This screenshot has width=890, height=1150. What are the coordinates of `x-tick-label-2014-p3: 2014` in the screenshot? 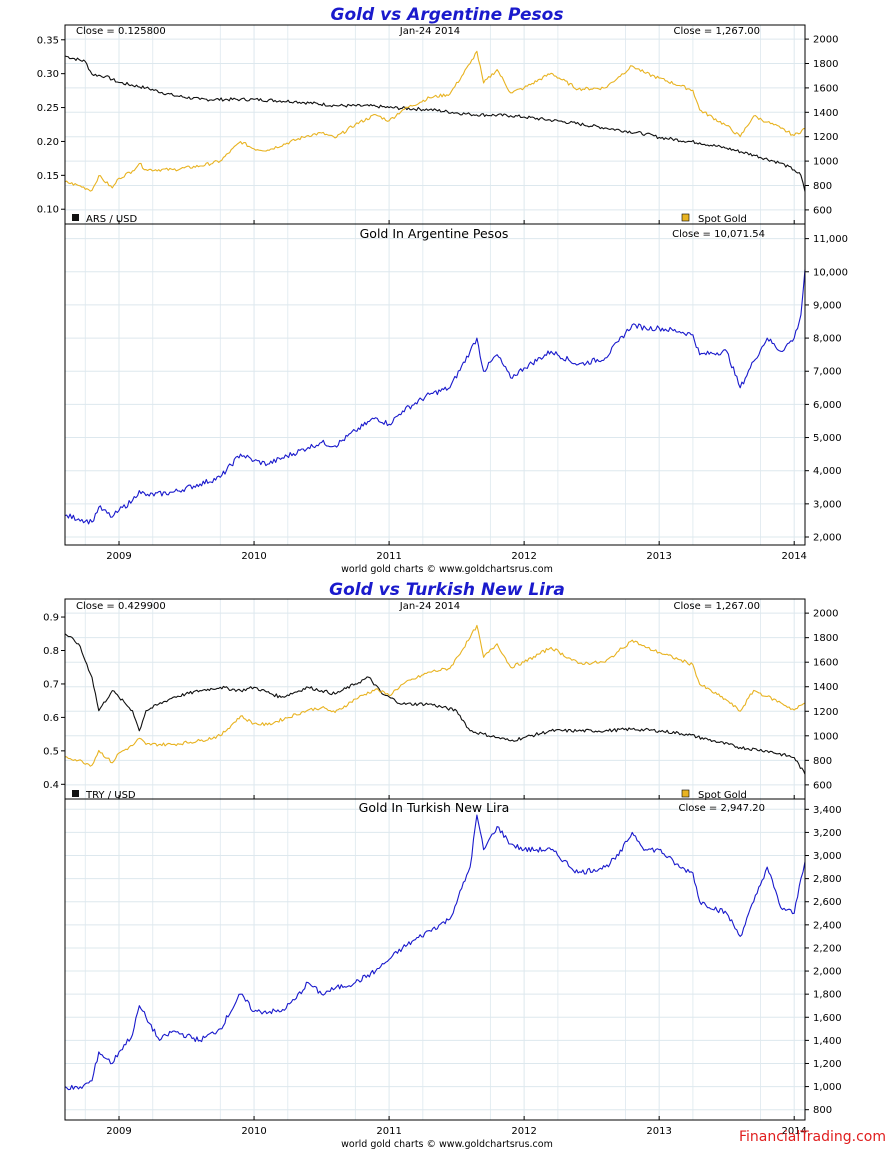 It's located at (793, 1131).